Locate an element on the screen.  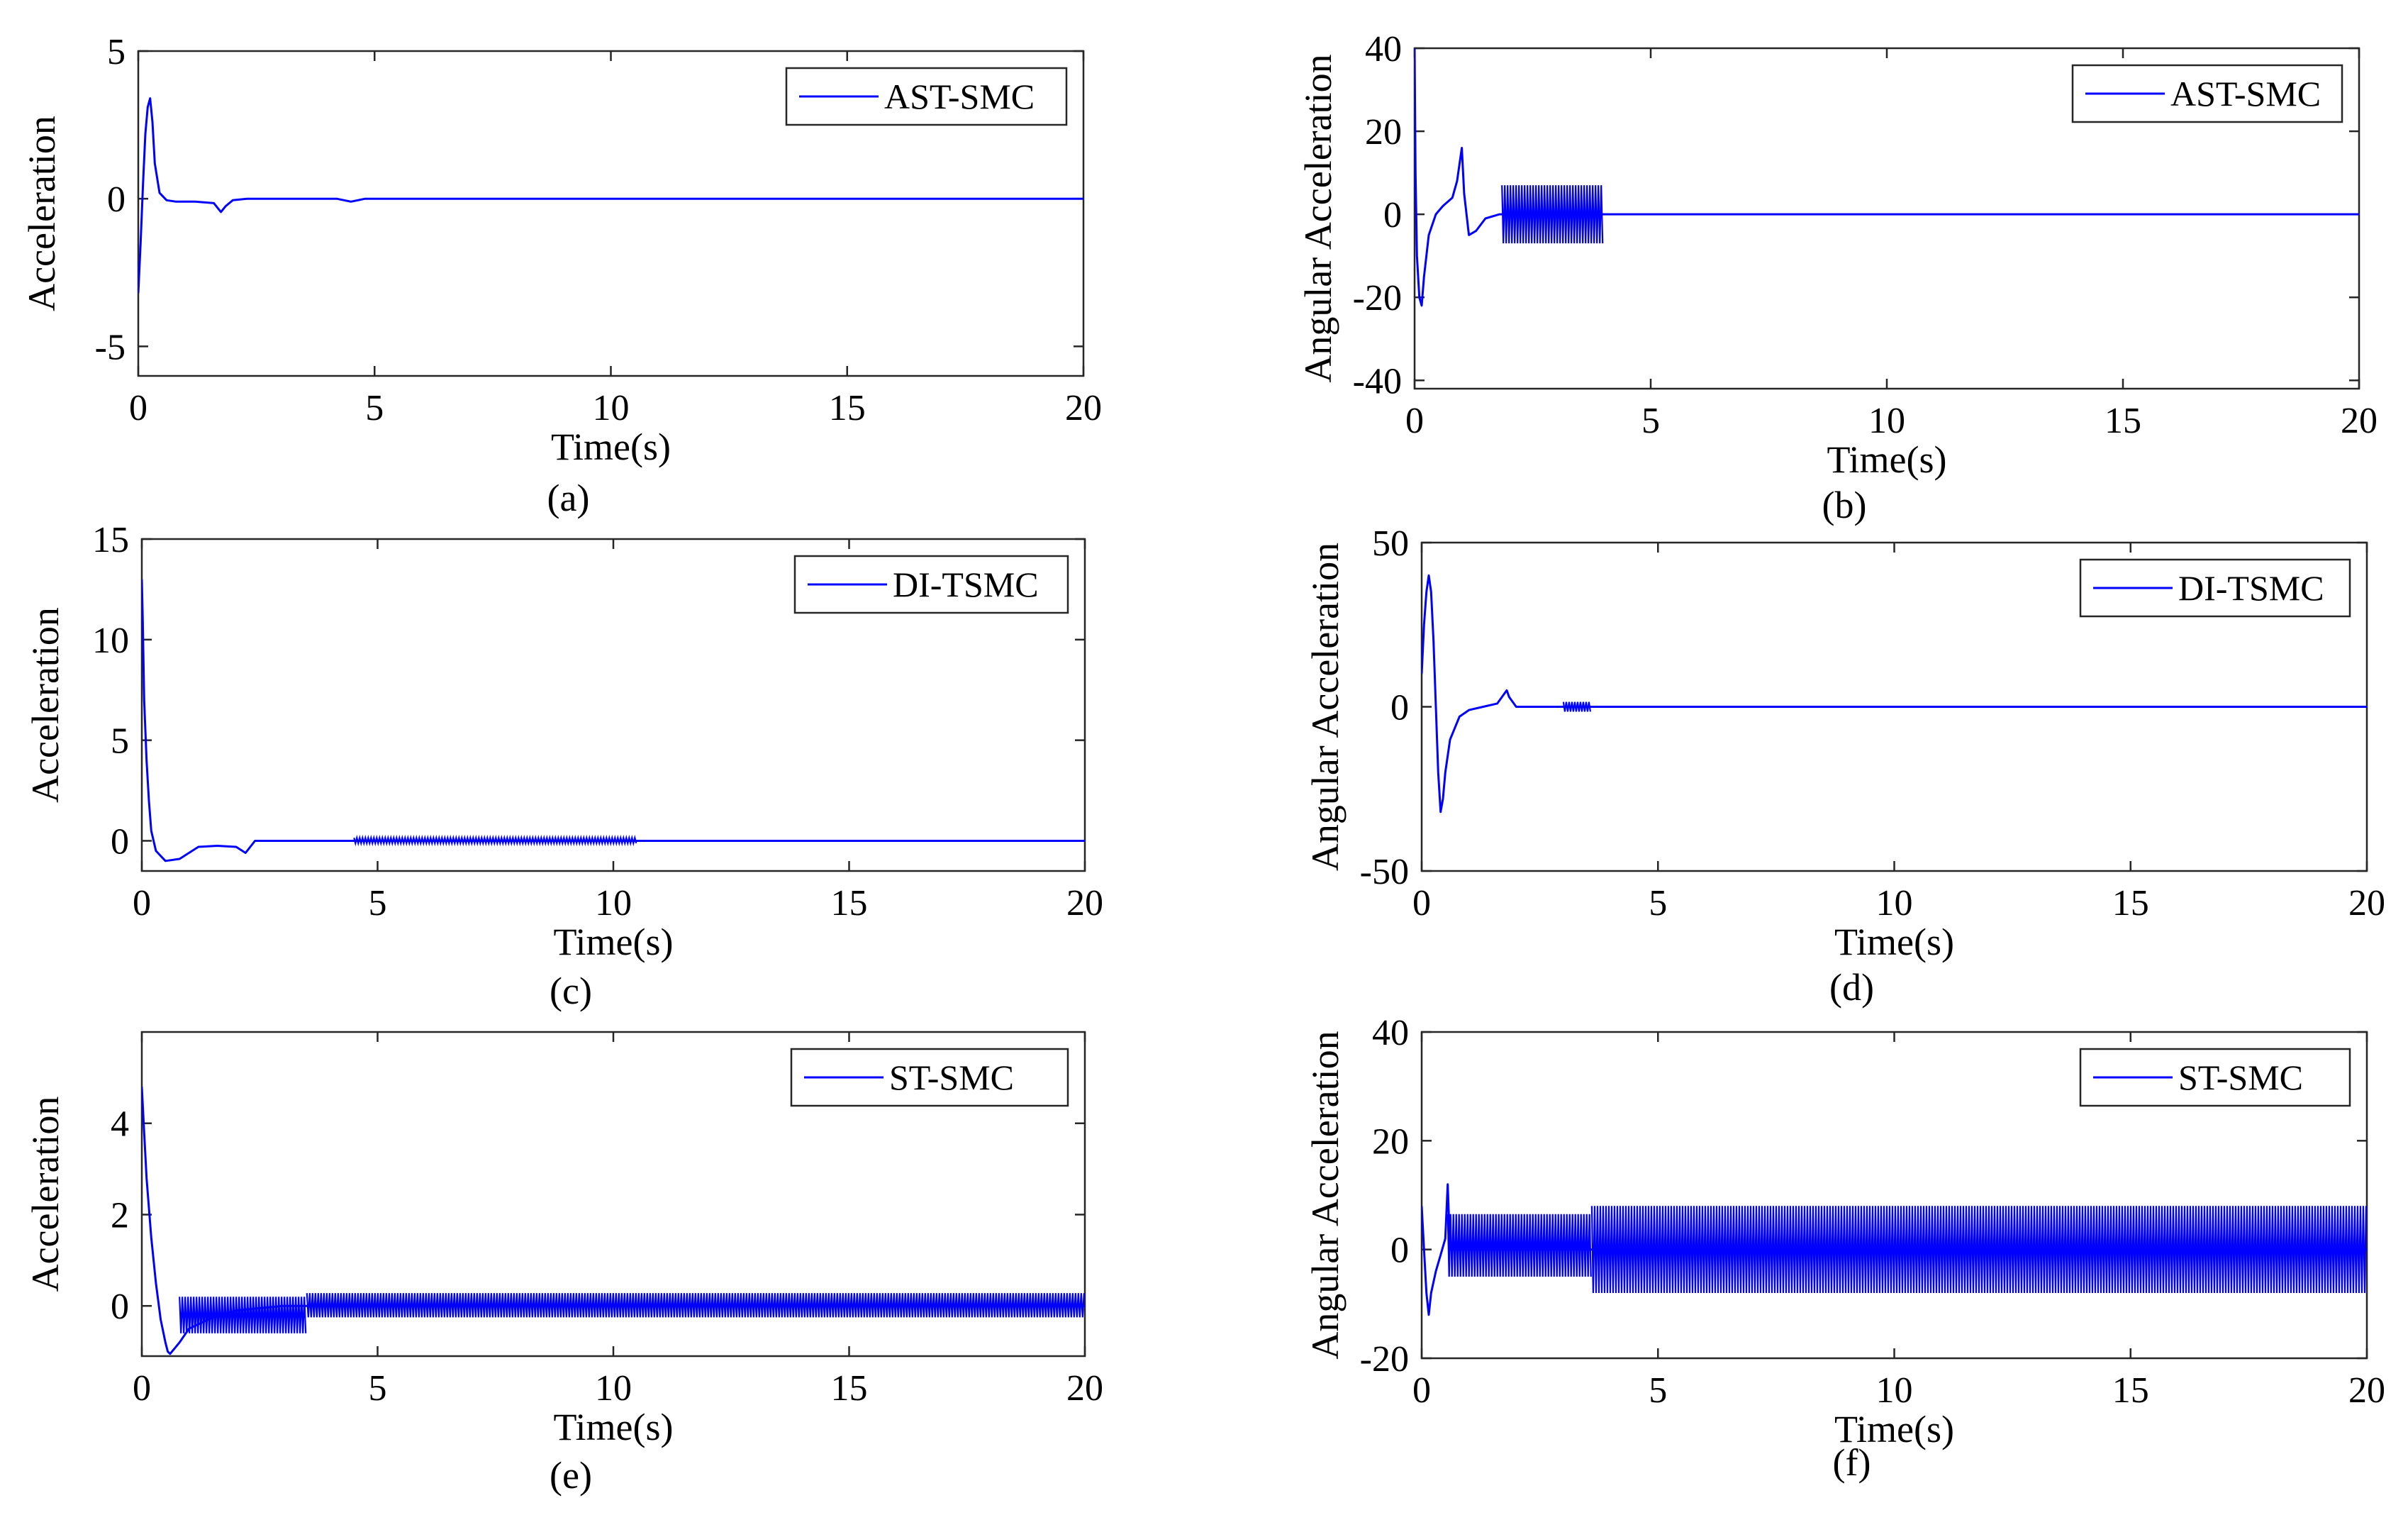
y-tick-label: -40 is located at coordinates (1377, 381).